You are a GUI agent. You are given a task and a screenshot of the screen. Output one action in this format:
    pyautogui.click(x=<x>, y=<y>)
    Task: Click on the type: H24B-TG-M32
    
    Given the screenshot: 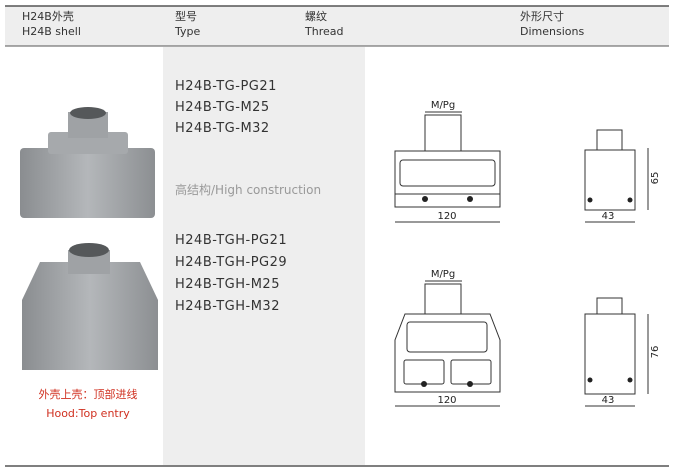 What is the action you would take?
    pyautogui.click(x=222, y=128)
    